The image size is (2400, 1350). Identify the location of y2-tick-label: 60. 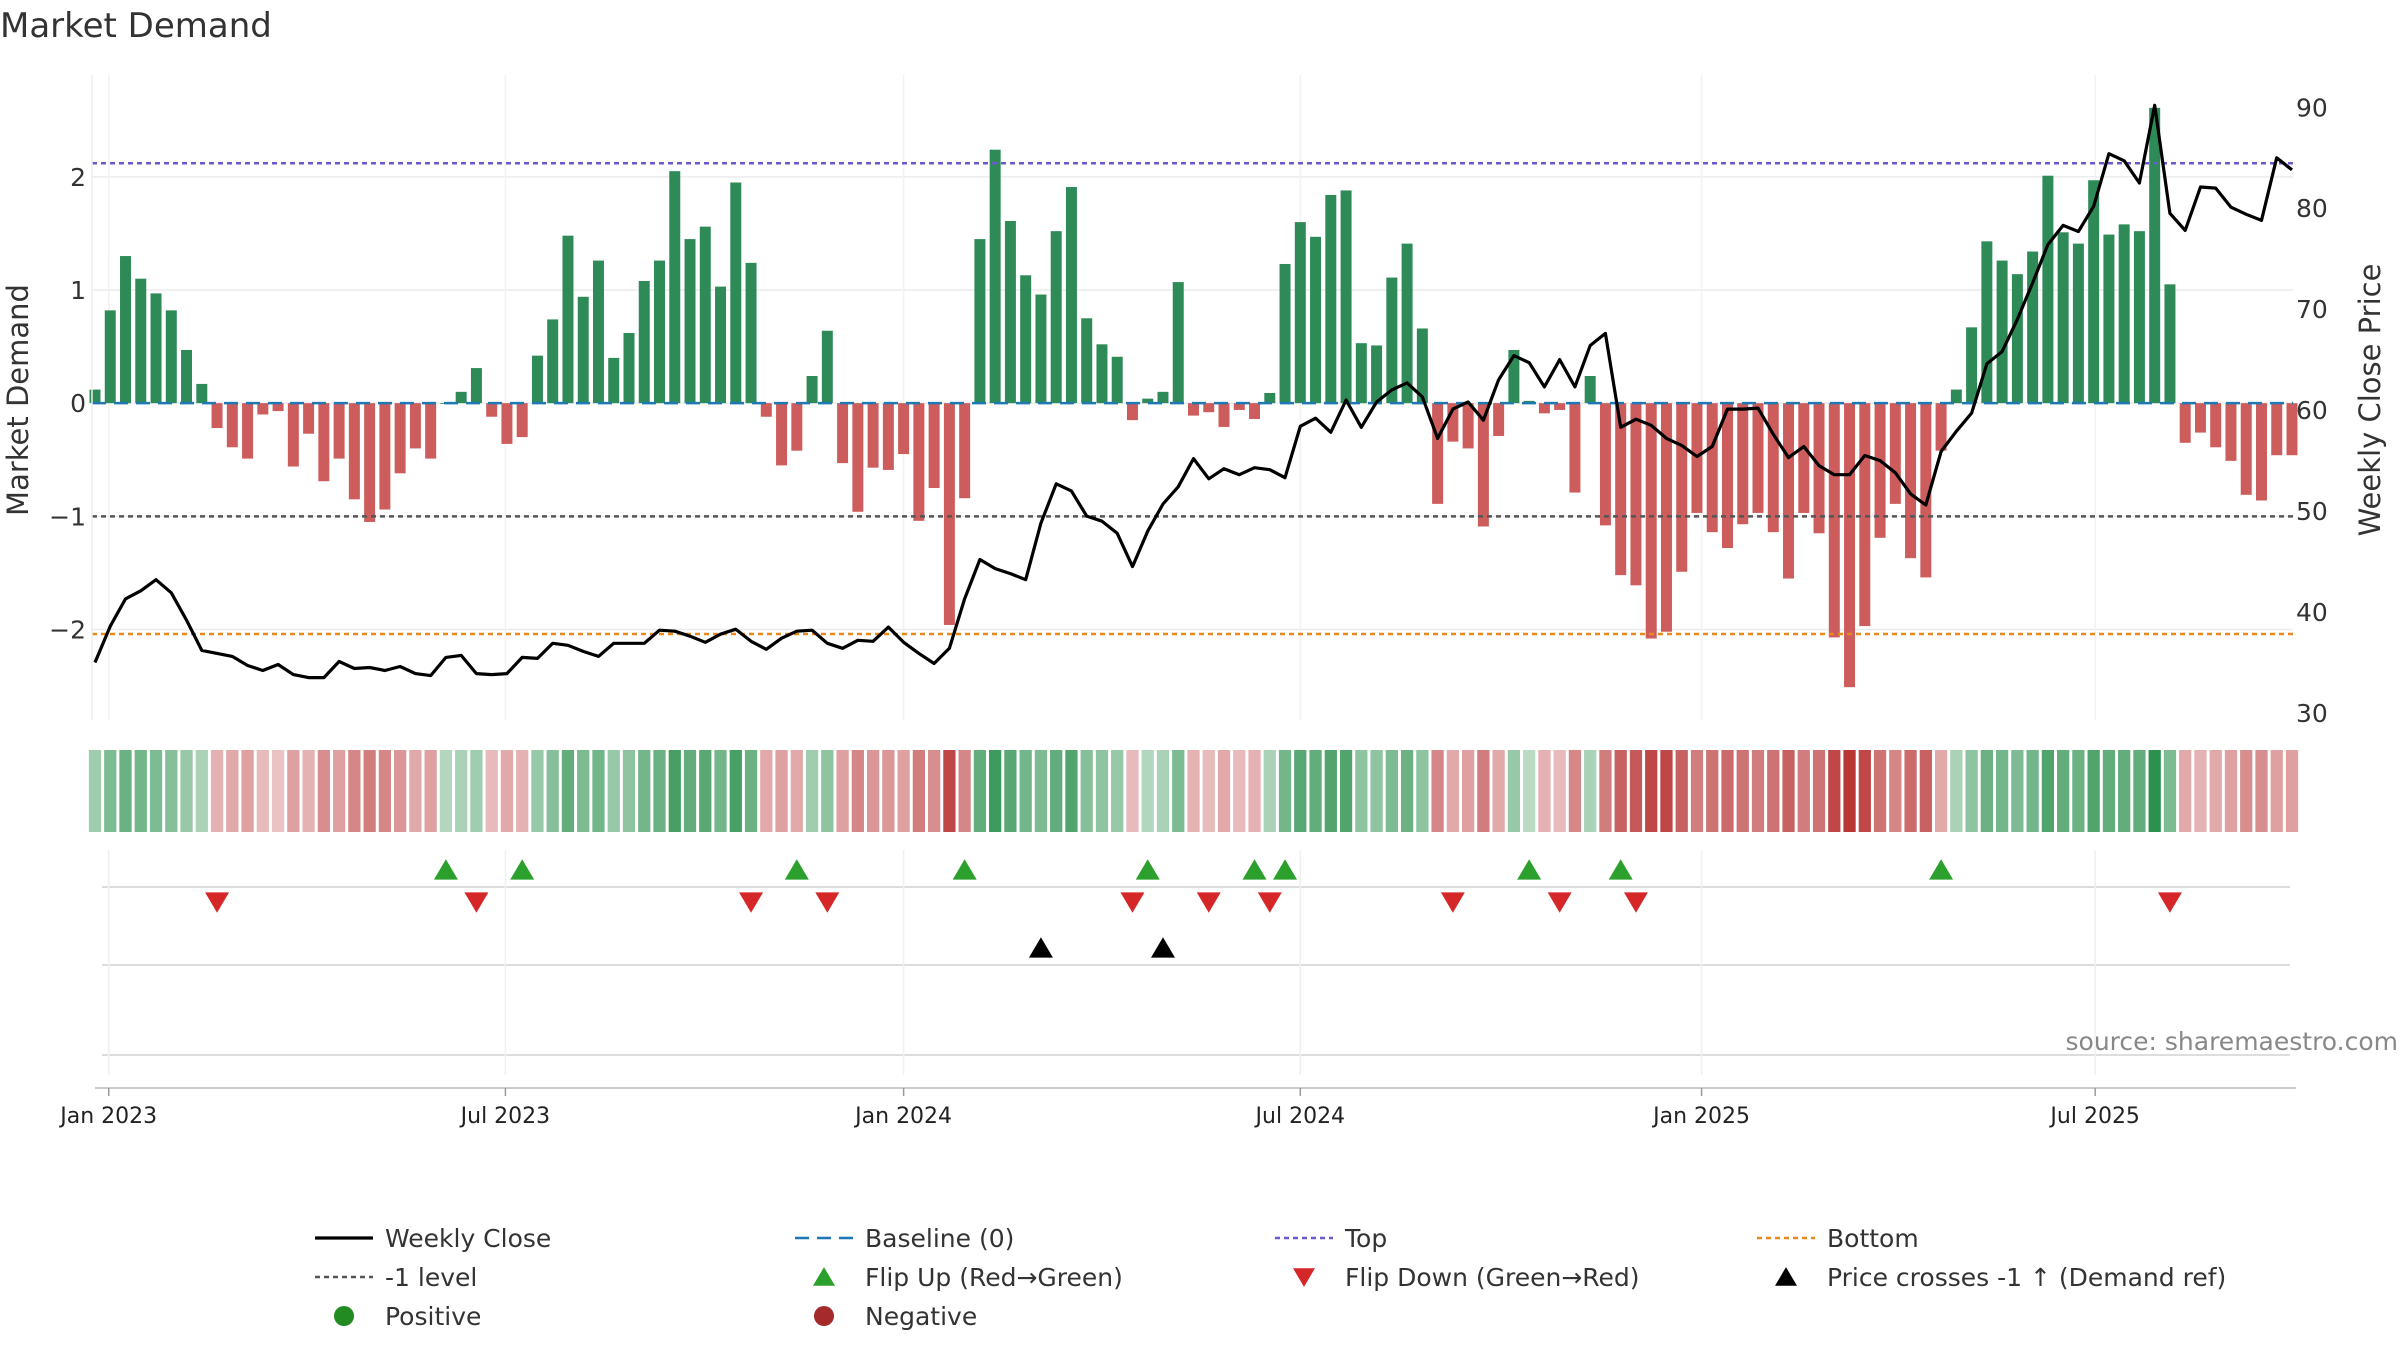
(2312, 410).